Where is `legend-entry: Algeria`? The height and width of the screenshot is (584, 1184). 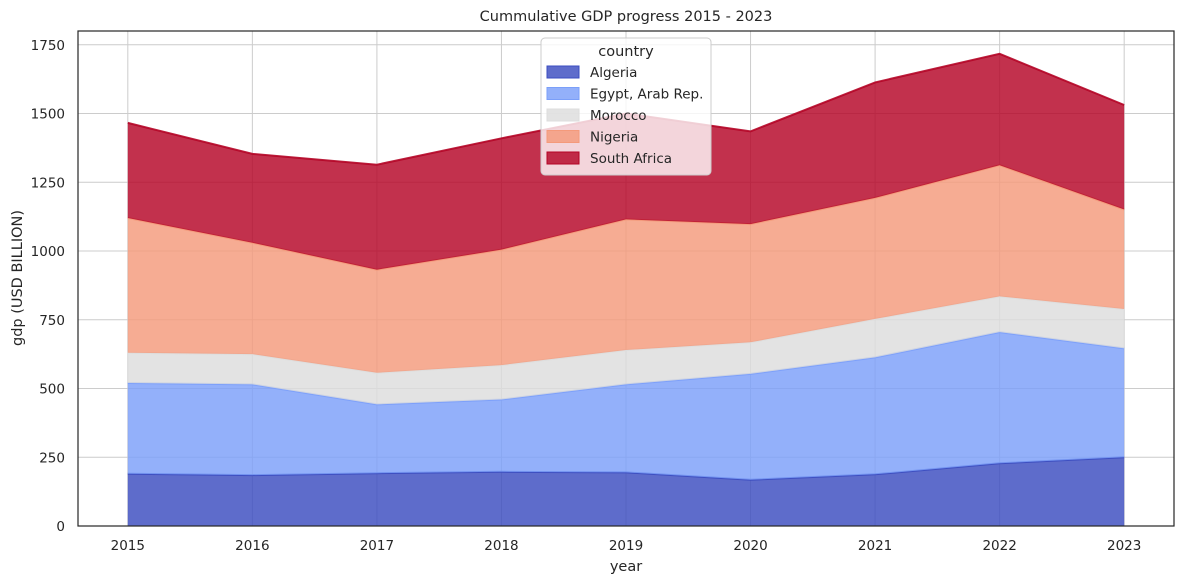
legend-entry: Algeria is located at coordinates (613, 73).